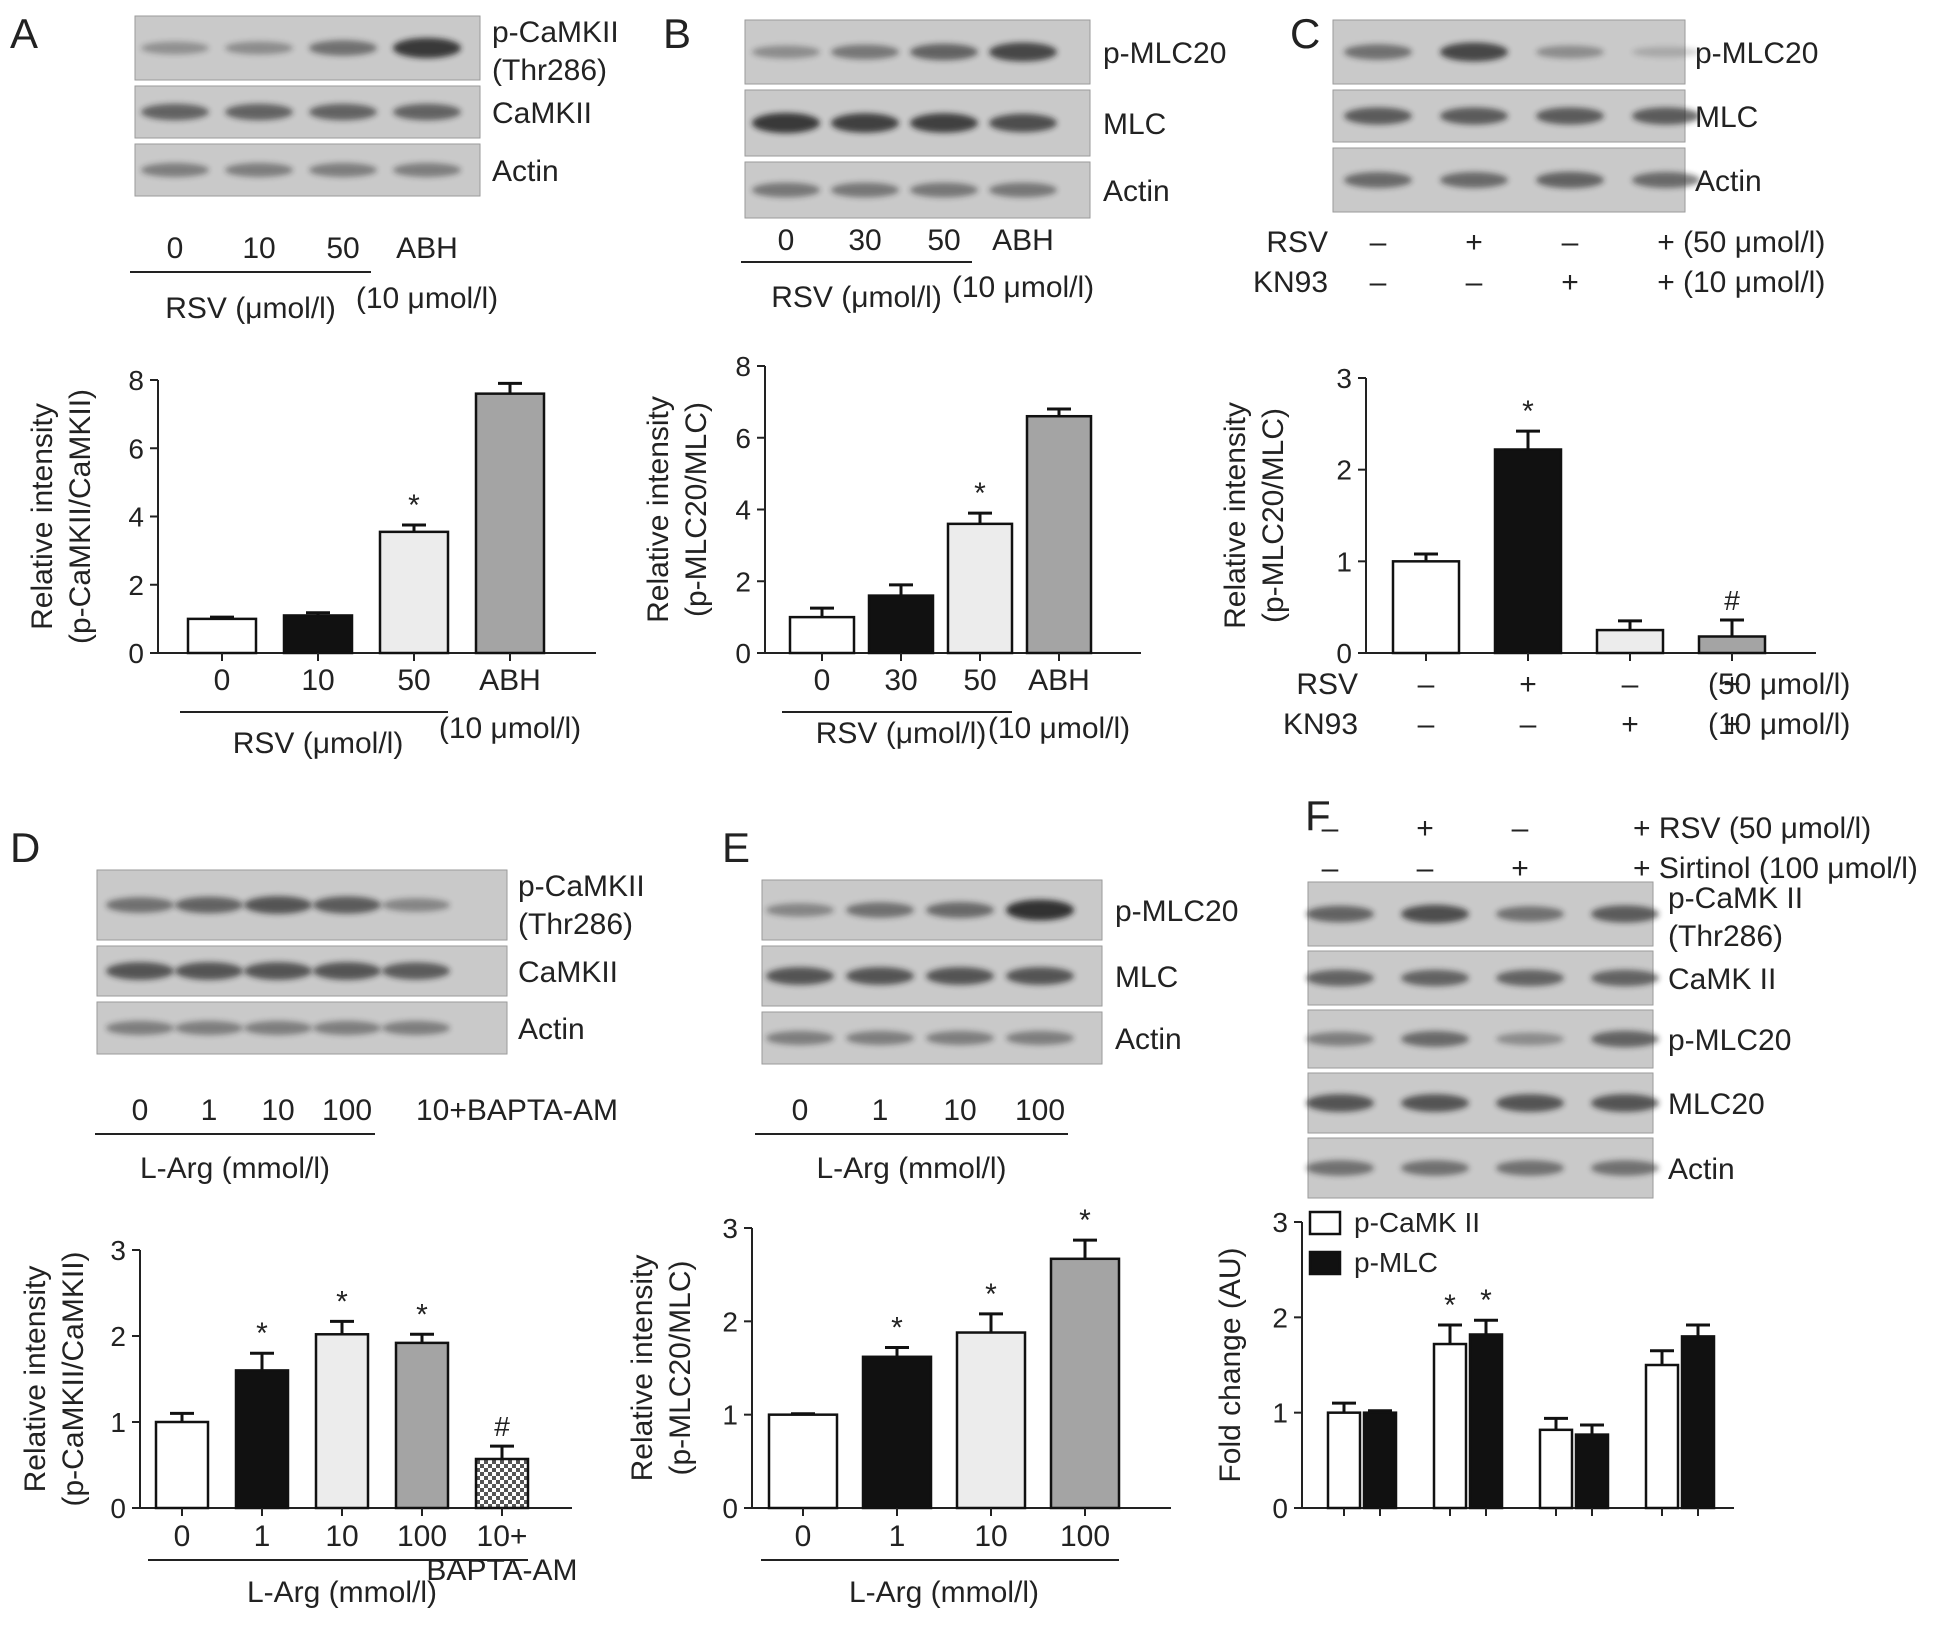 The height and width of the screenshot is (1630, 1937). I want to click on treatment-name: RSV, so click(1327, 684).